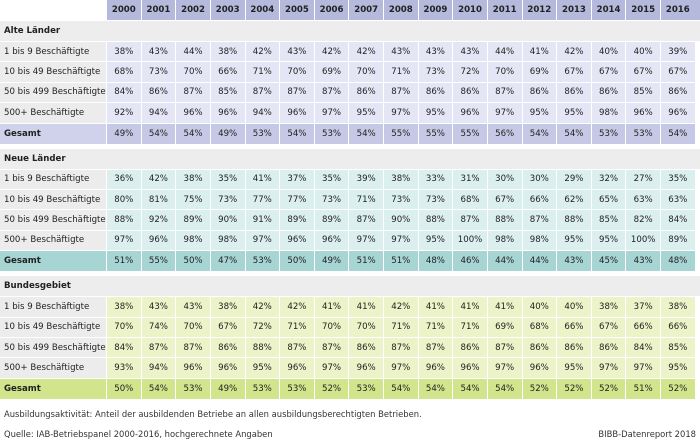  What do you see at coordinates (365, 179) in the screenshot?
I see `table-cell: 39%` at bounding box center [365, 179].